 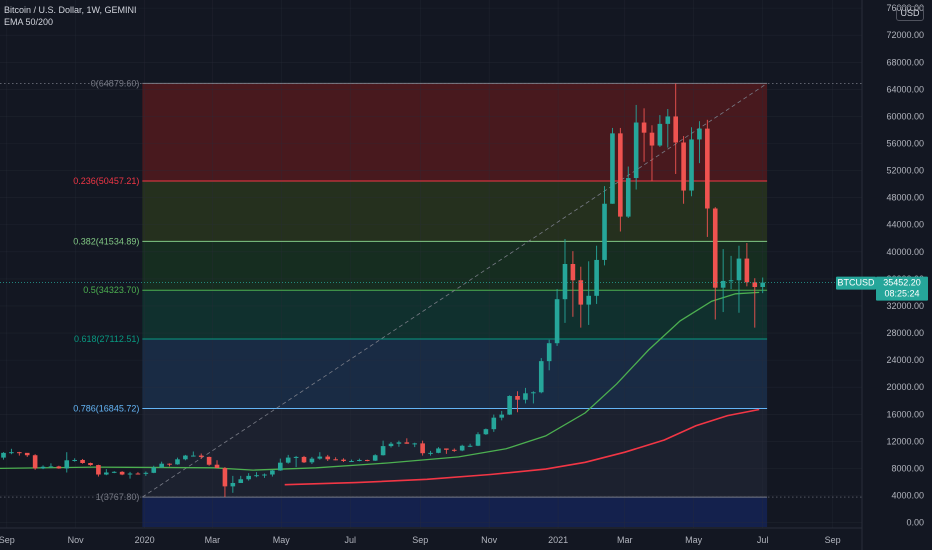 What do you see at coordinates (907, 496) in the screenshot?
I see `price-tick-label: 4000.00` at bounding box center [907, 496].